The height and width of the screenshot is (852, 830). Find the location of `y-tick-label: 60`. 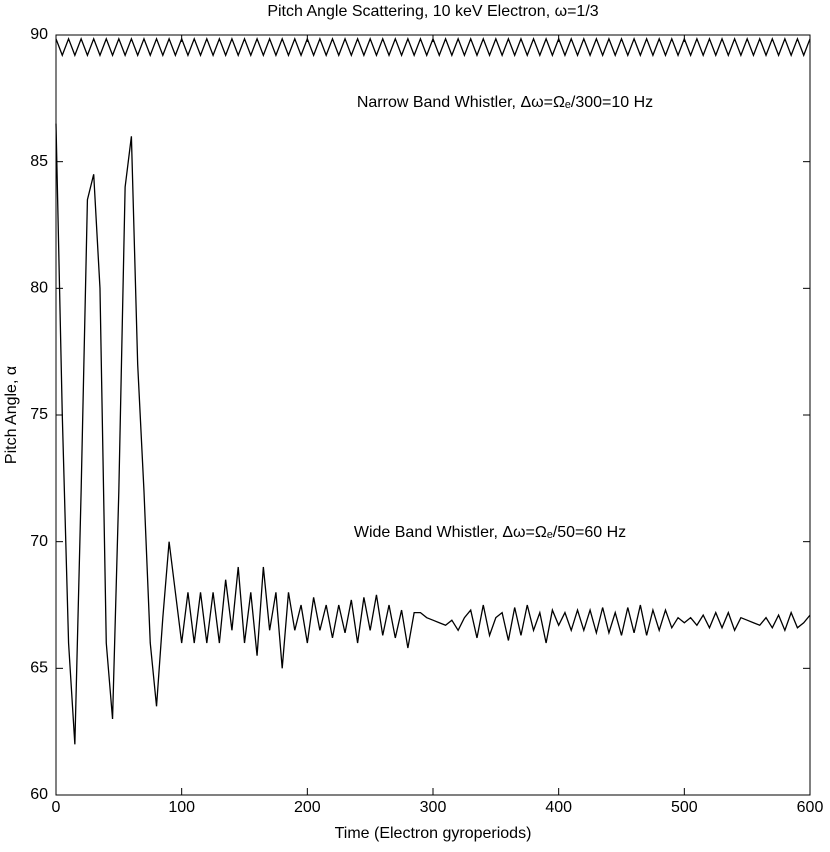

y-tick-label: 60 is located at coordinates (39, 794).